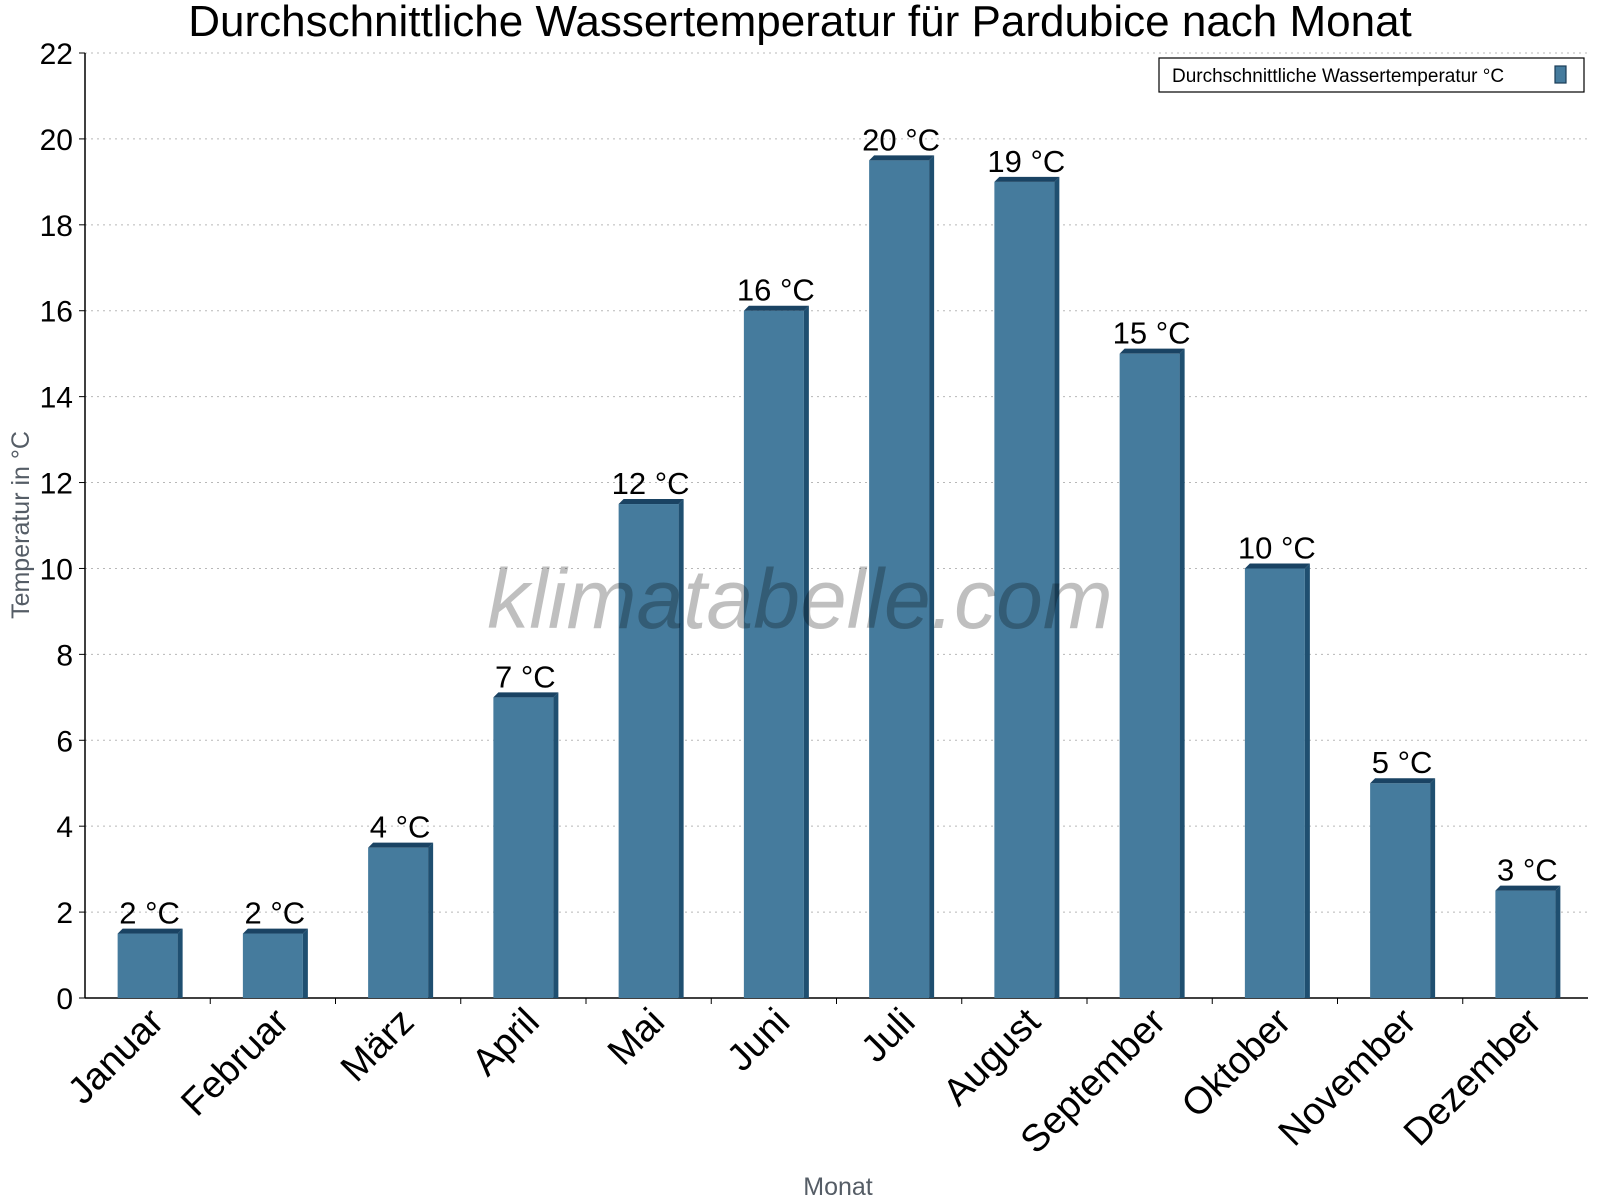  I want to click on x-tick-label: März, so click(377, 1045).